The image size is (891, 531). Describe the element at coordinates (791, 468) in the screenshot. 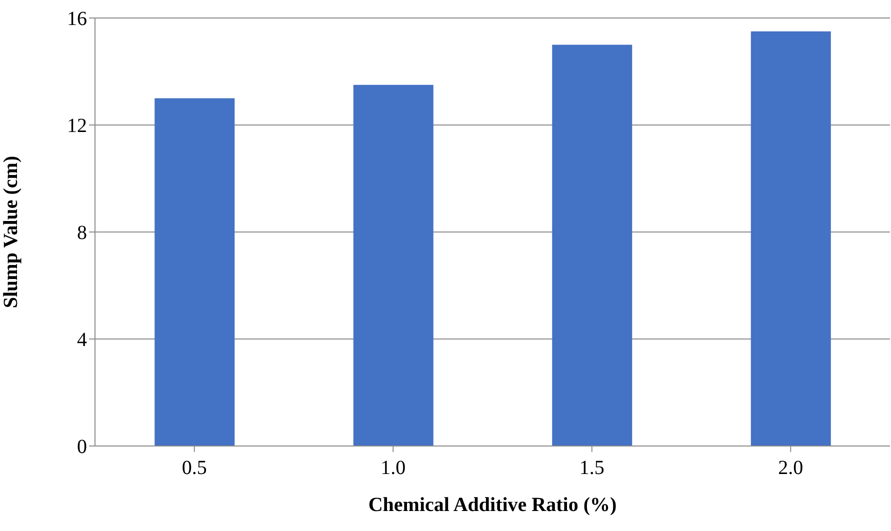

I see `x-tick-label: 2.0` at that location.